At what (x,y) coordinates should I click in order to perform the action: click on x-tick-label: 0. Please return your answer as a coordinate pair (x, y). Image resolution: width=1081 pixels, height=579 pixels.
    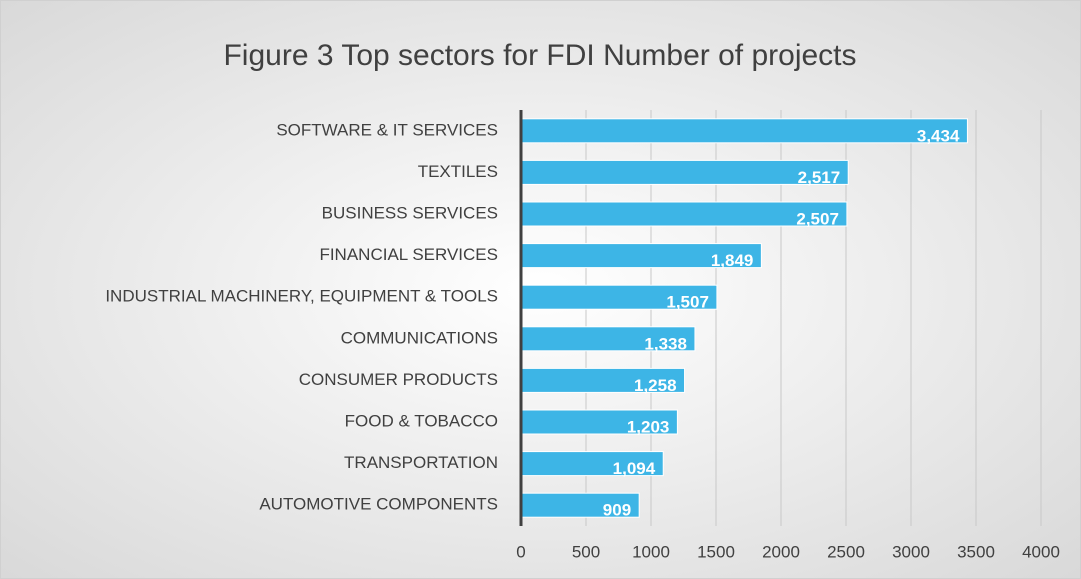
    Looking at the image, I should click on (520, 551).